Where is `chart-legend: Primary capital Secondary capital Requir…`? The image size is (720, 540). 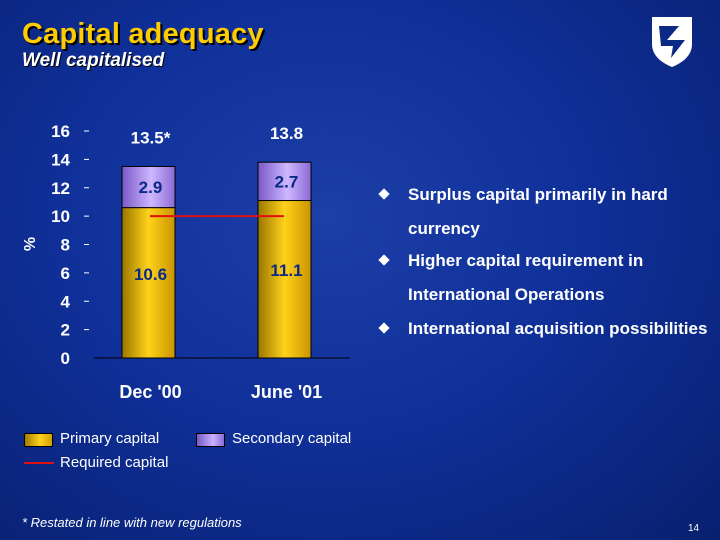 chart-legend: Primary capital Secondary capital Requir… is located at coordinates (204, 453).